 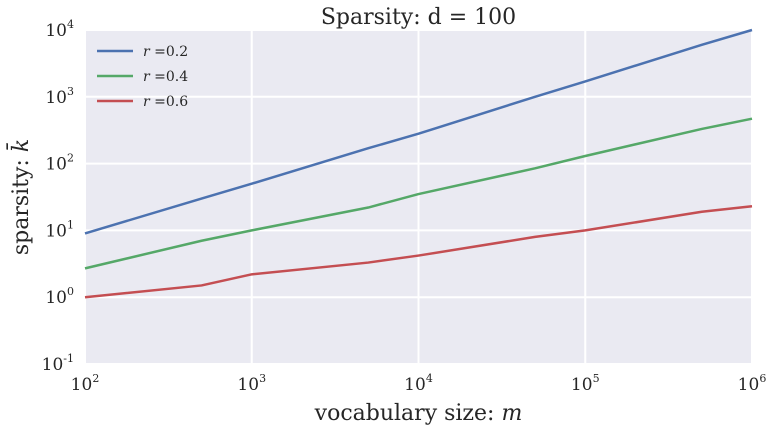 I want to click on y-axis-label-text: sparsity:, so click(x=21, y=203).